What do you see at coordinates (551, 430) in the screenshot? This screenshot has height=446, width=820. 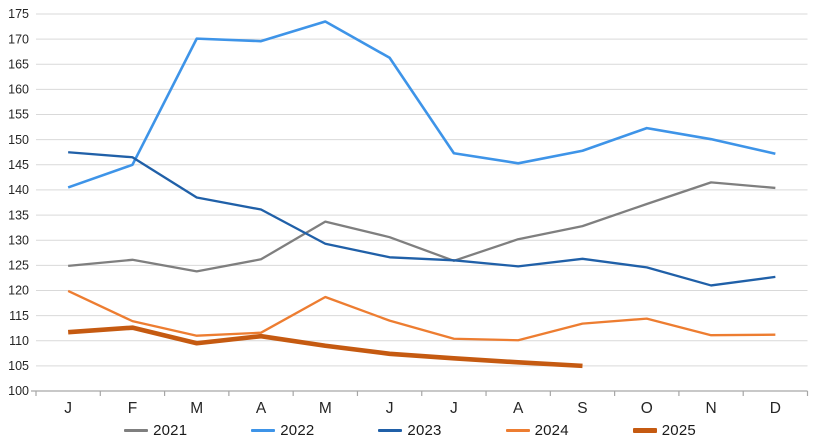 I see `legend-label: 2024` at bounding box center [551, 430].